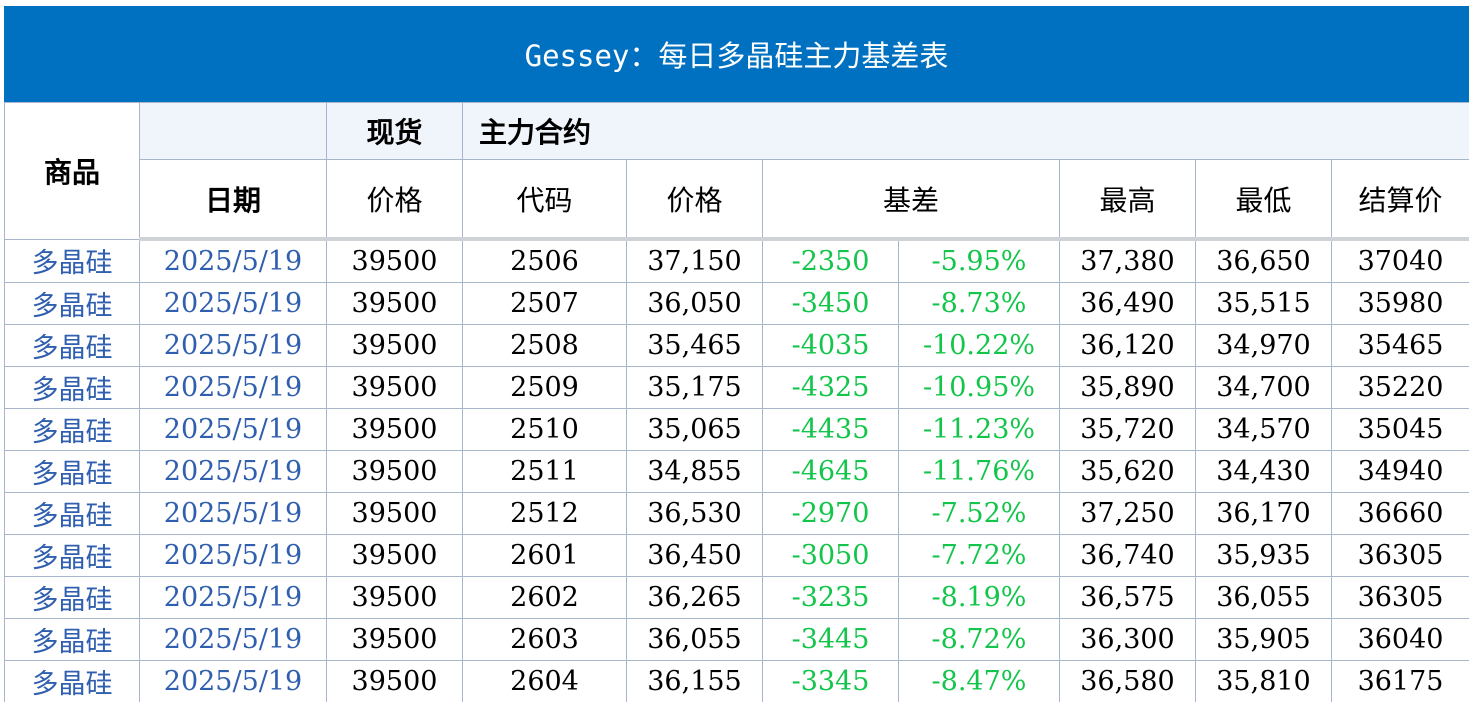 This screenshot has width=1472, height=702. What do you see at coordinates (394, 200) in the screenshot?
I see `header-spot-price: 价格` at bounding box center [394, 200].